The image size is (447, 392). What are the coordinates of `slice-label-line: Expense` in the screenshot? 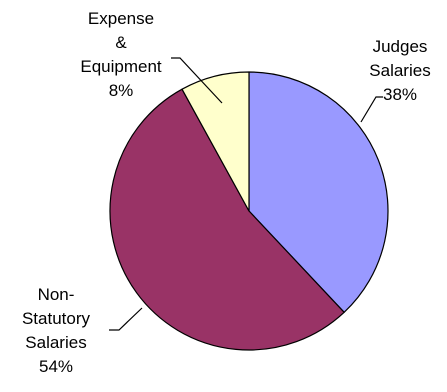 It's located at (121, 18).